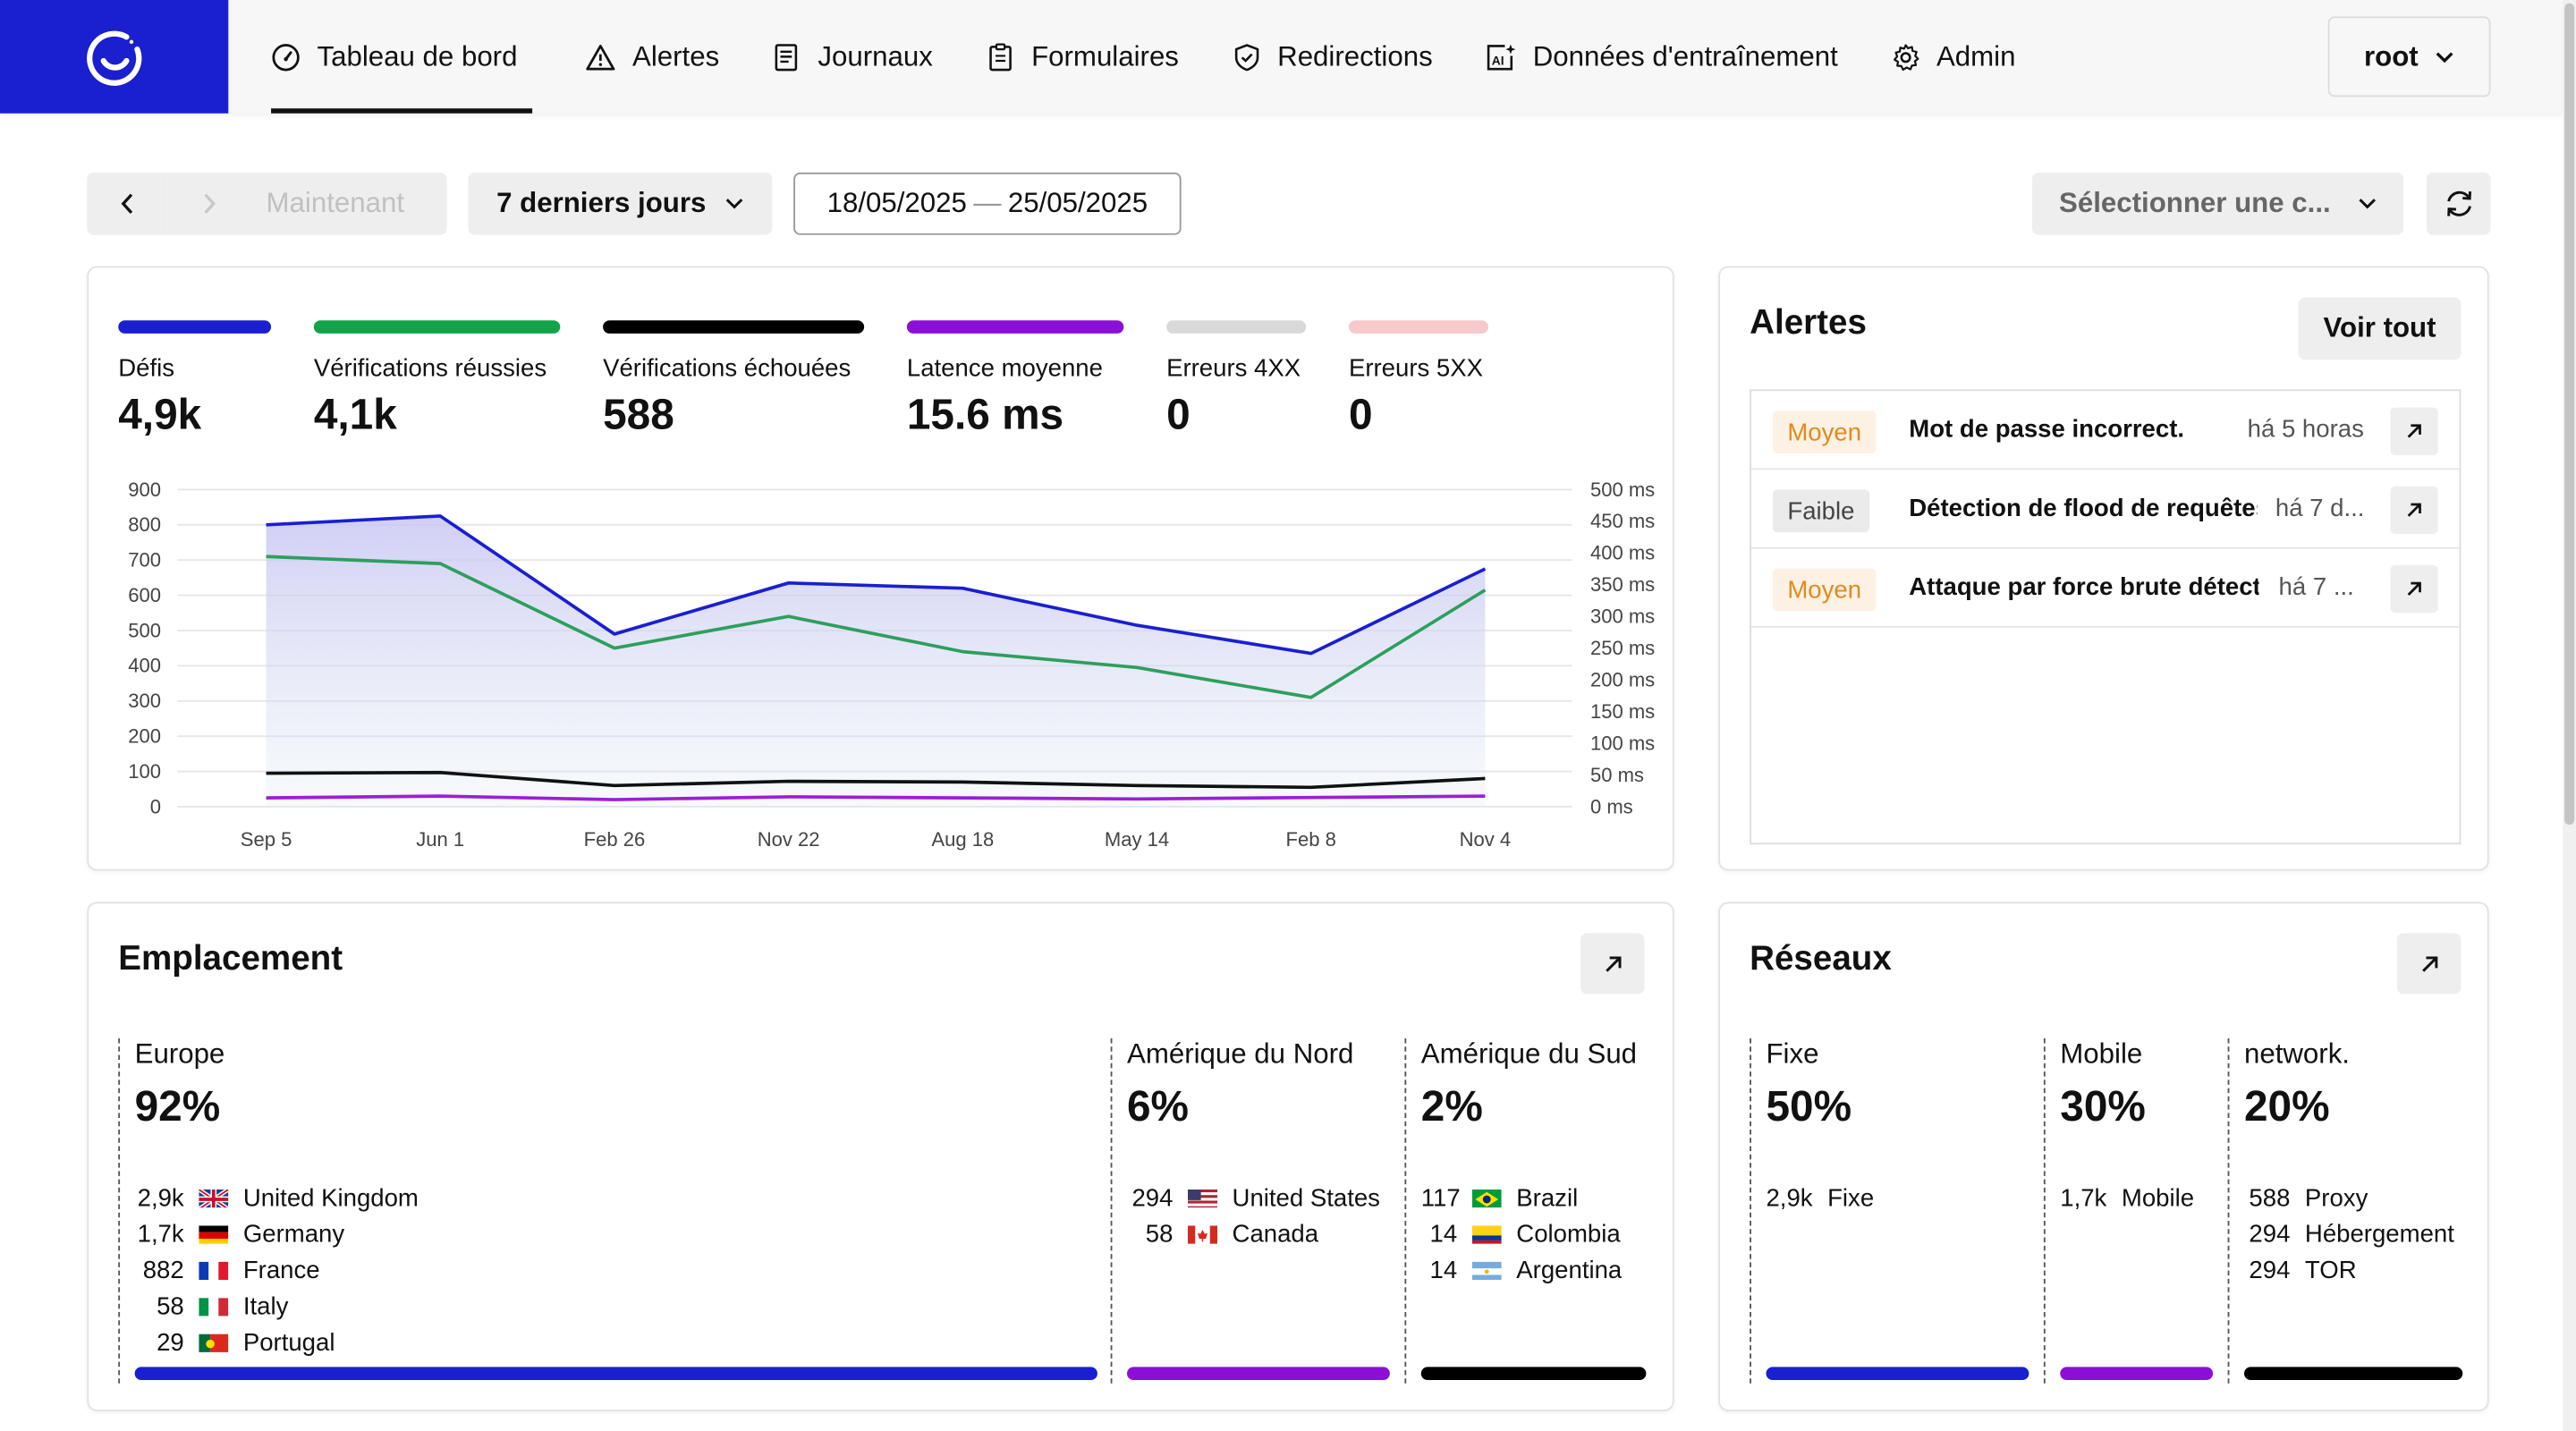 The width and height of the screenshot is (2576, 1431). Describe the element at coordinates (1897, 1211) in the screenshot. I see `network-group-fixed: Fixe 50% 2,9k Fixe` at that location.